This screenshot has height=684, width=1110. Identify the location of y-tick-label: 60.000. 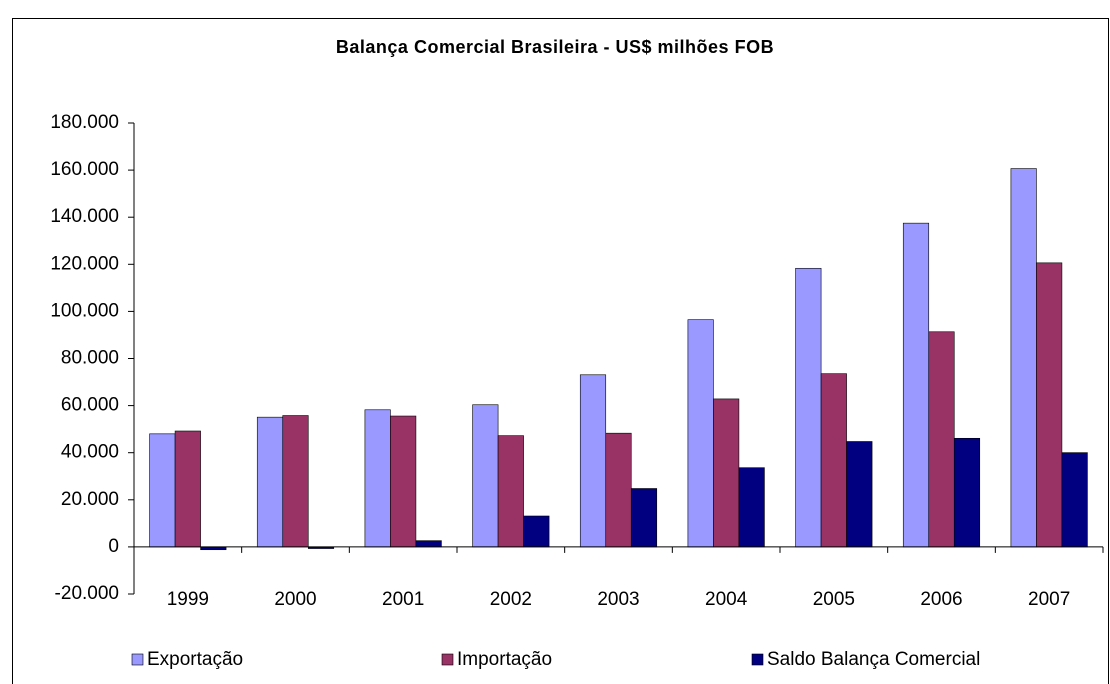
(90, 405).